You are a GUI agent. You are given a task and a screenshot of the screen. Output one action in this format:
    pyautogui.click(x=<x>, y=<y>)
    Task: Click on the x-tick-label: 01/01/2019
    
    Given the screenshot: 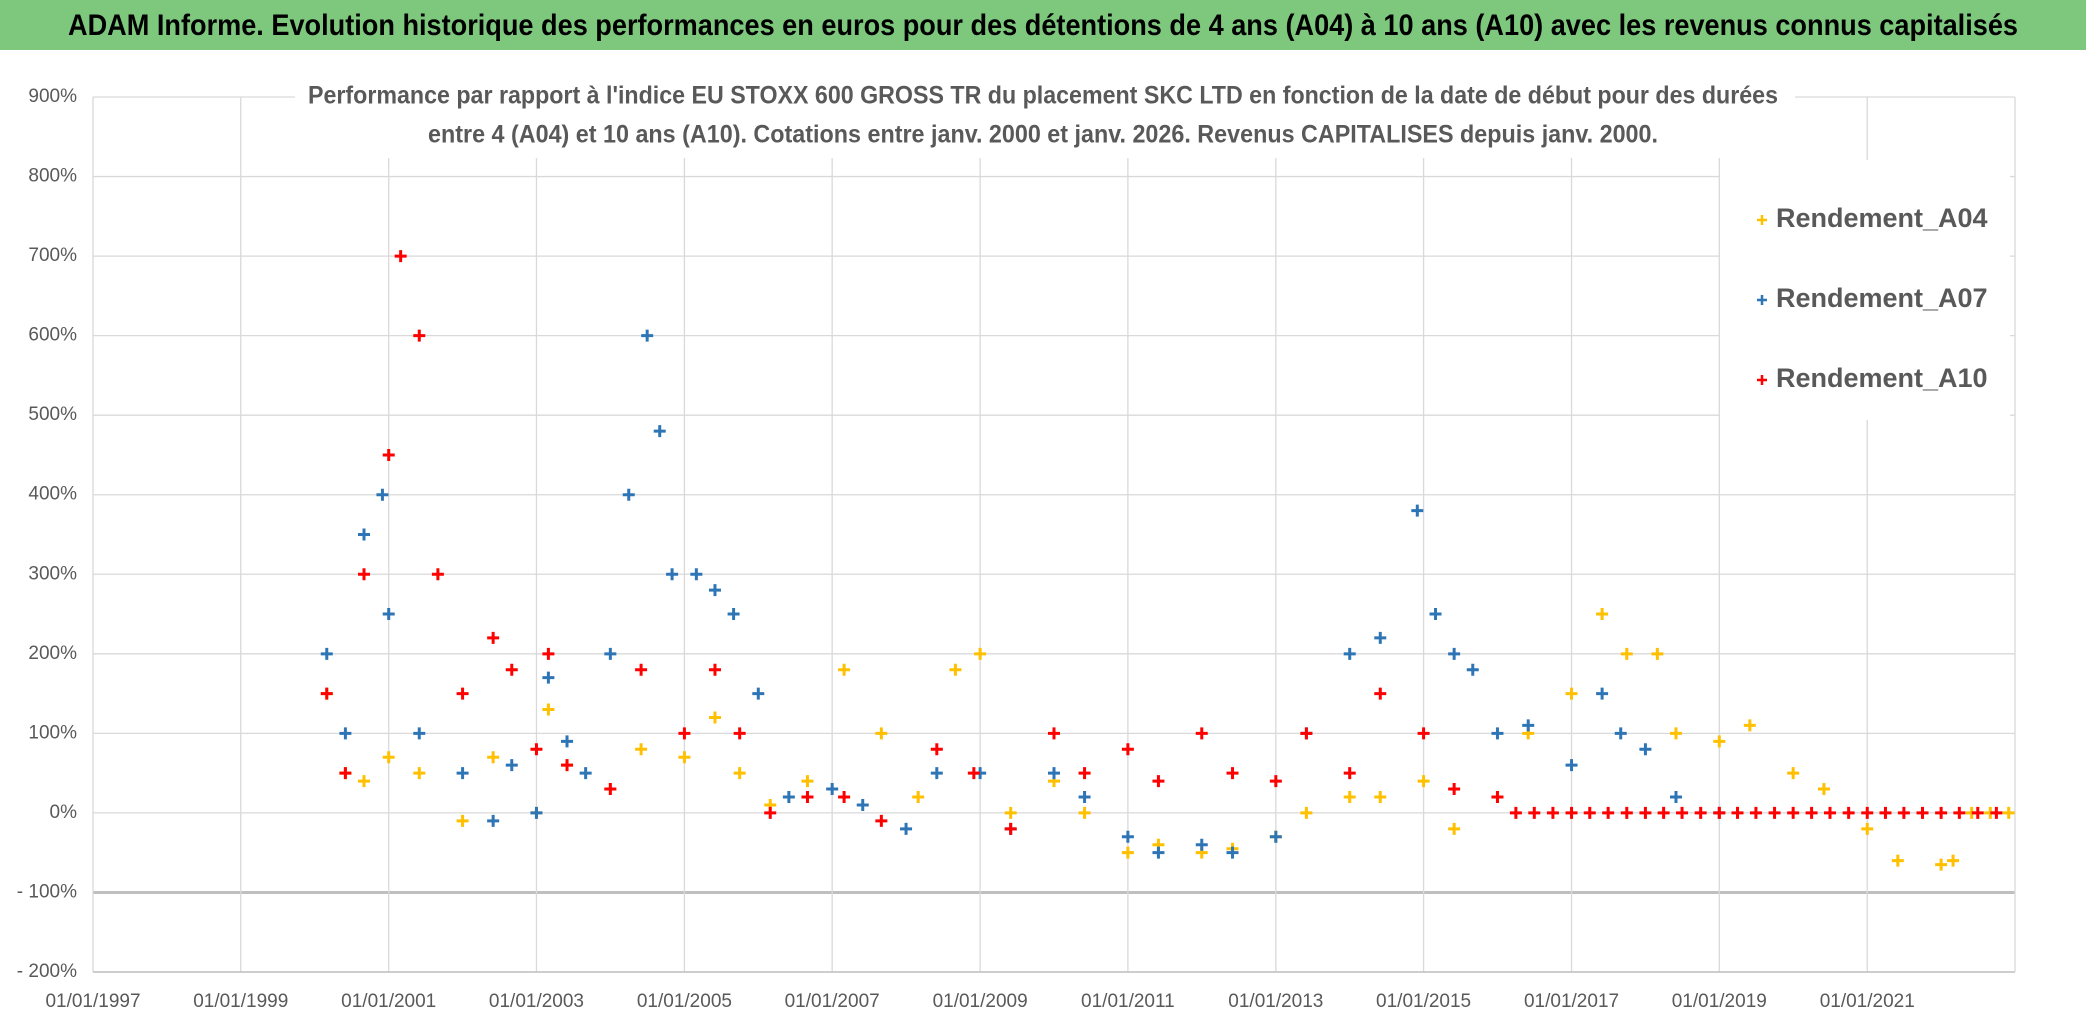 What is the action you would take?
    pyautogui.click(x=1719, y=1001)
    